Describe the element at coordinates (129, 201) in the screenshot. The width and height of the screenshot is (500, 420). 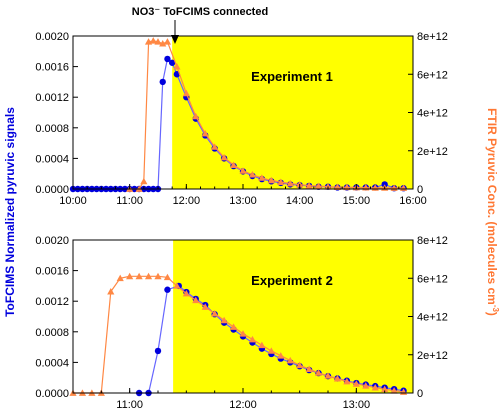
I see `top-x-tick-label: 11:00` at that location.